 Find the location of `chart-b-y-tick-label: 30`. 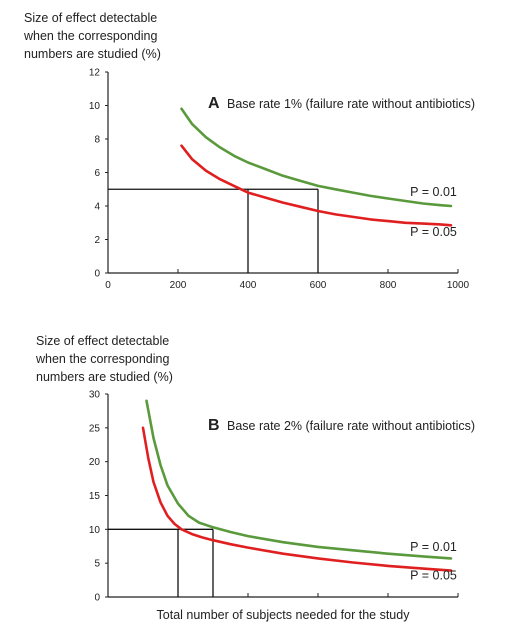

chart-b-y-tick-label: 30 is located at coordinates (95, 395).